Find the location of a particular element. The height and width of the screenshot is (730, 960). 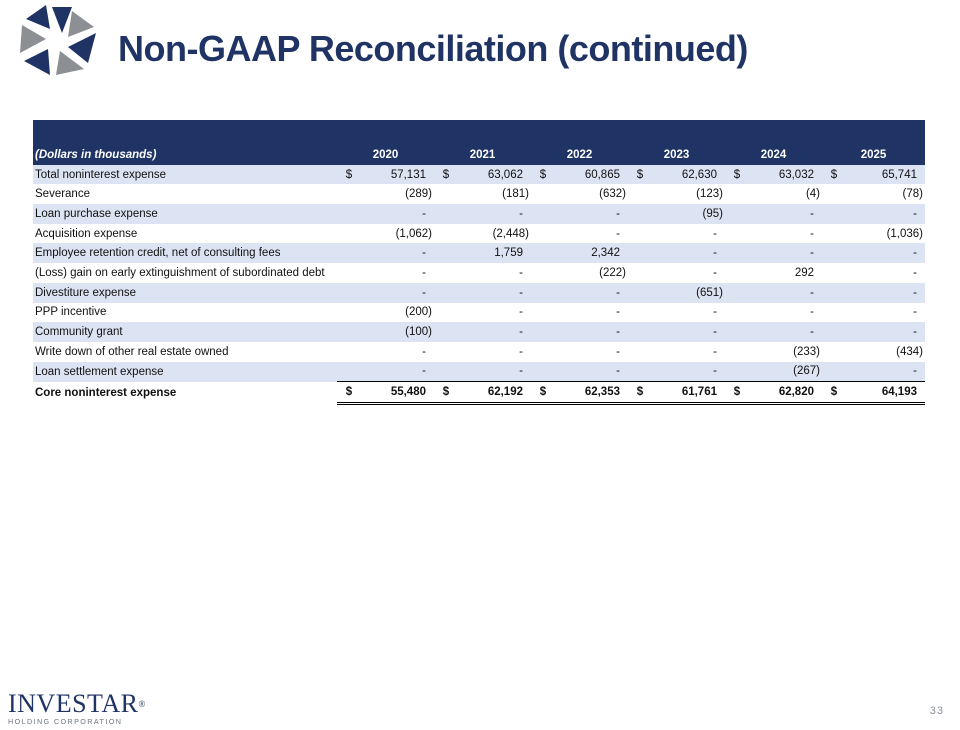

value-cell: 64,193 is located at coordinates (885, 393).